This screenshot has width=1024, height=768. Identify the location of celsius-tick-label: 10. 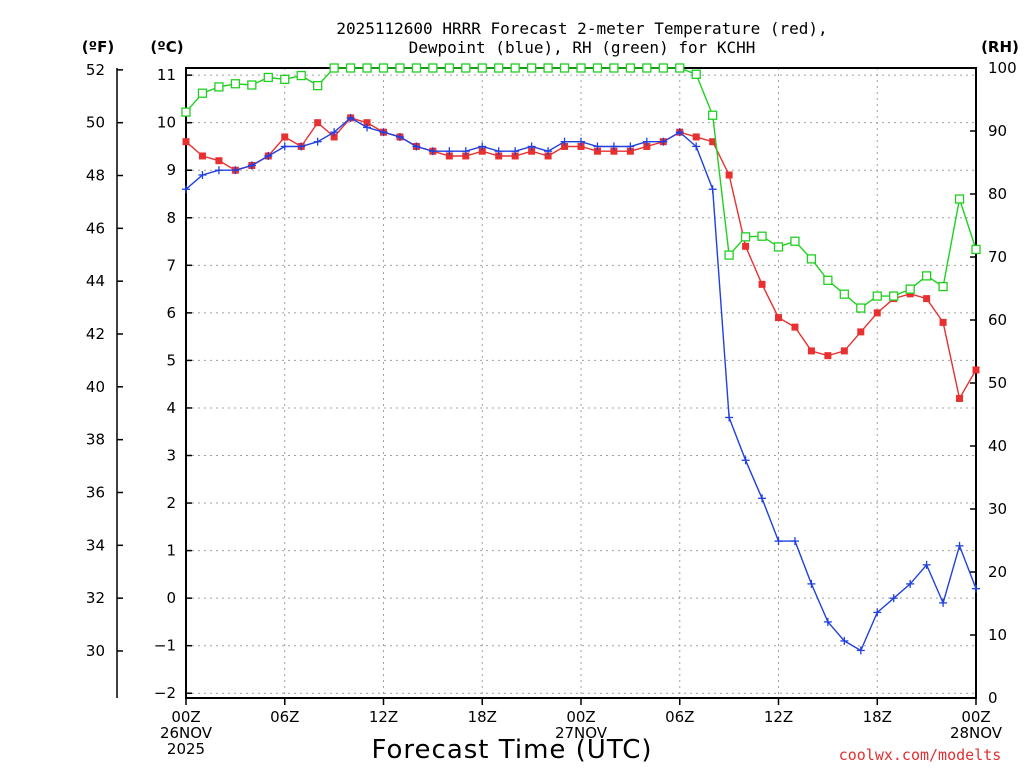
(166, 123).